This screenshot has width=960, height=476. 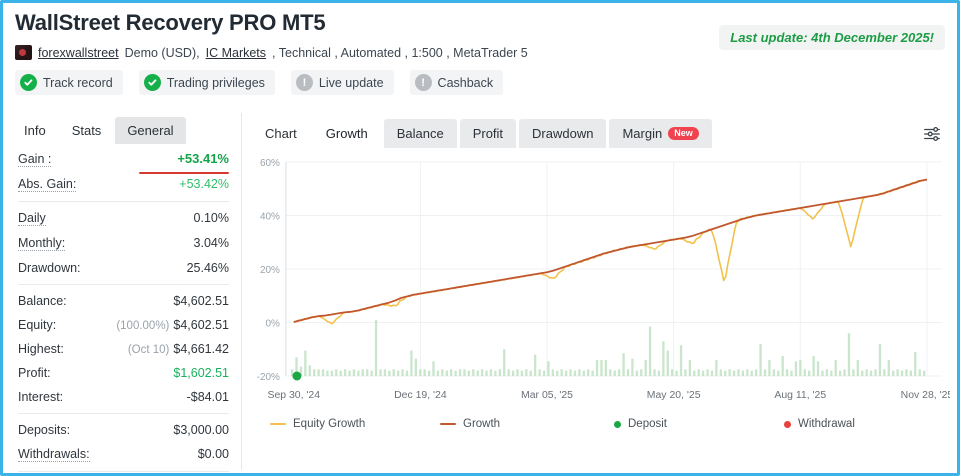 I want to click on legend-item-growth: Growth, so click(x=525, y=424).